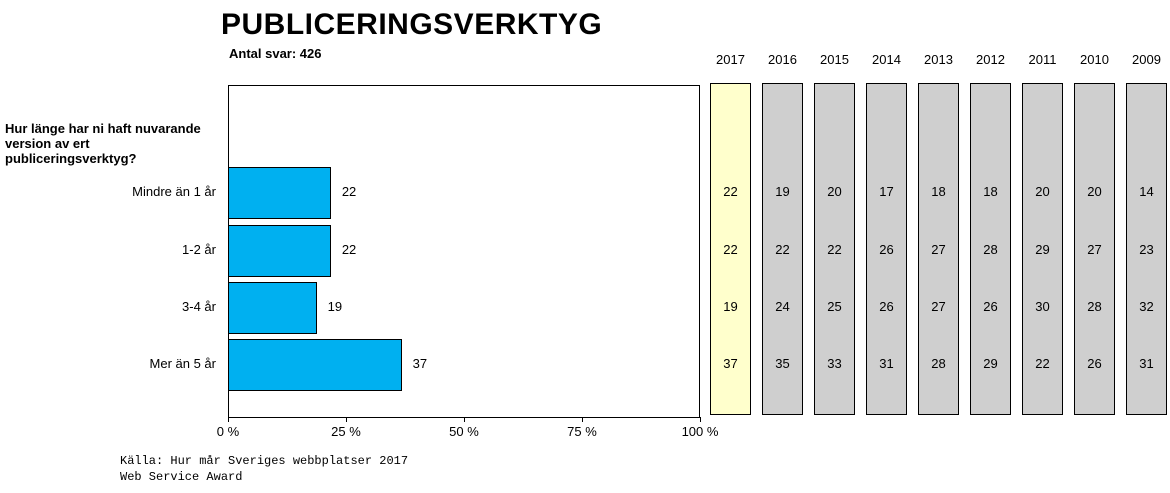  I want to click on history-value-2012: 26, so click(990, 306).